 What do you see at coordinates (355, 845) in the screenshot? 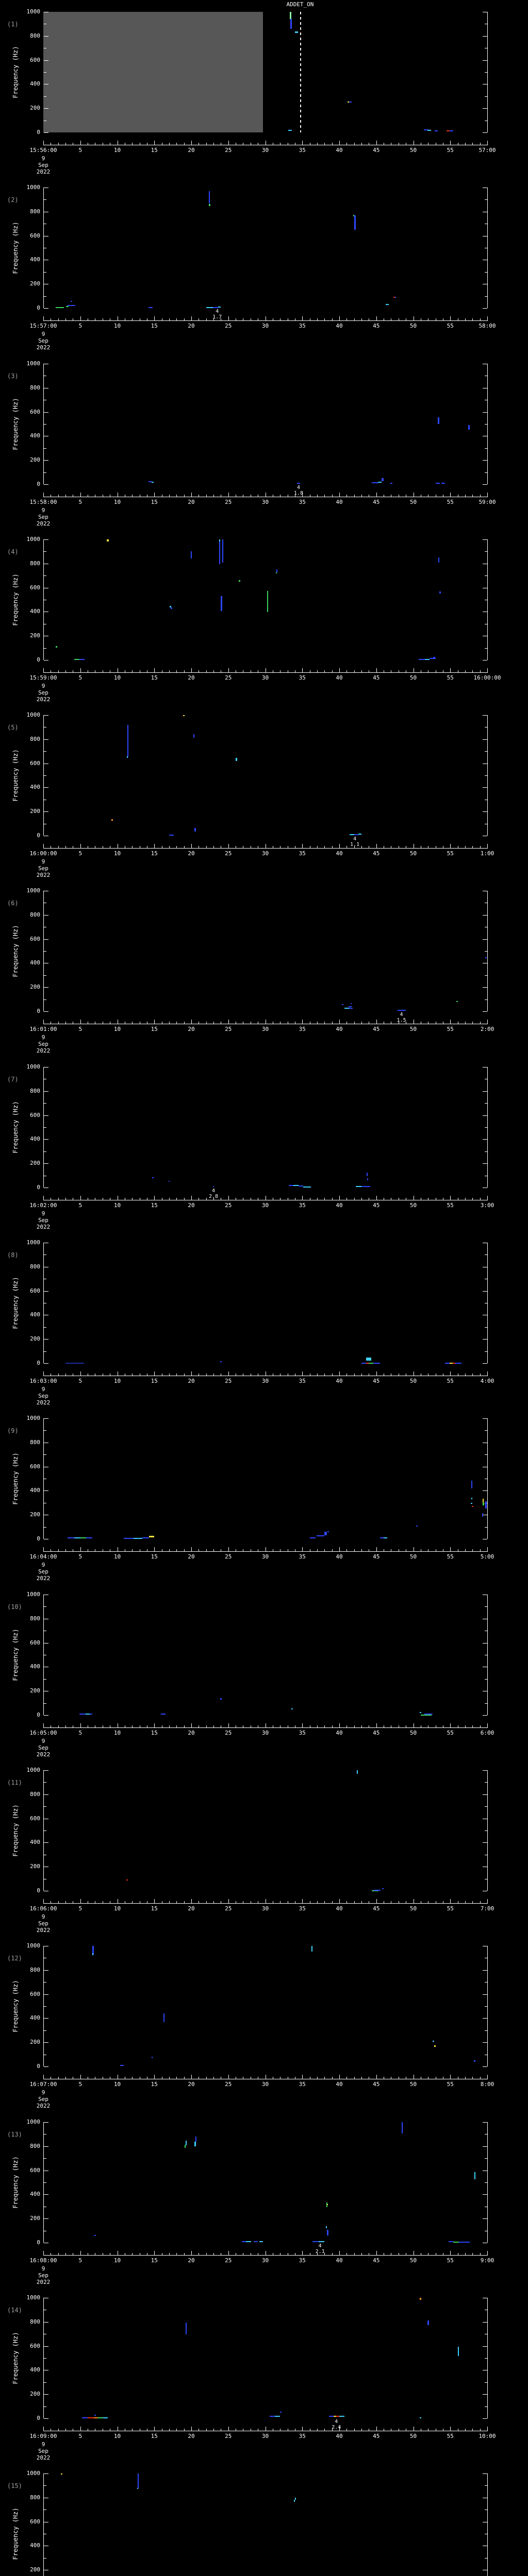
I see `detection-score-label: 1.1` at bounding box center [355, 845].